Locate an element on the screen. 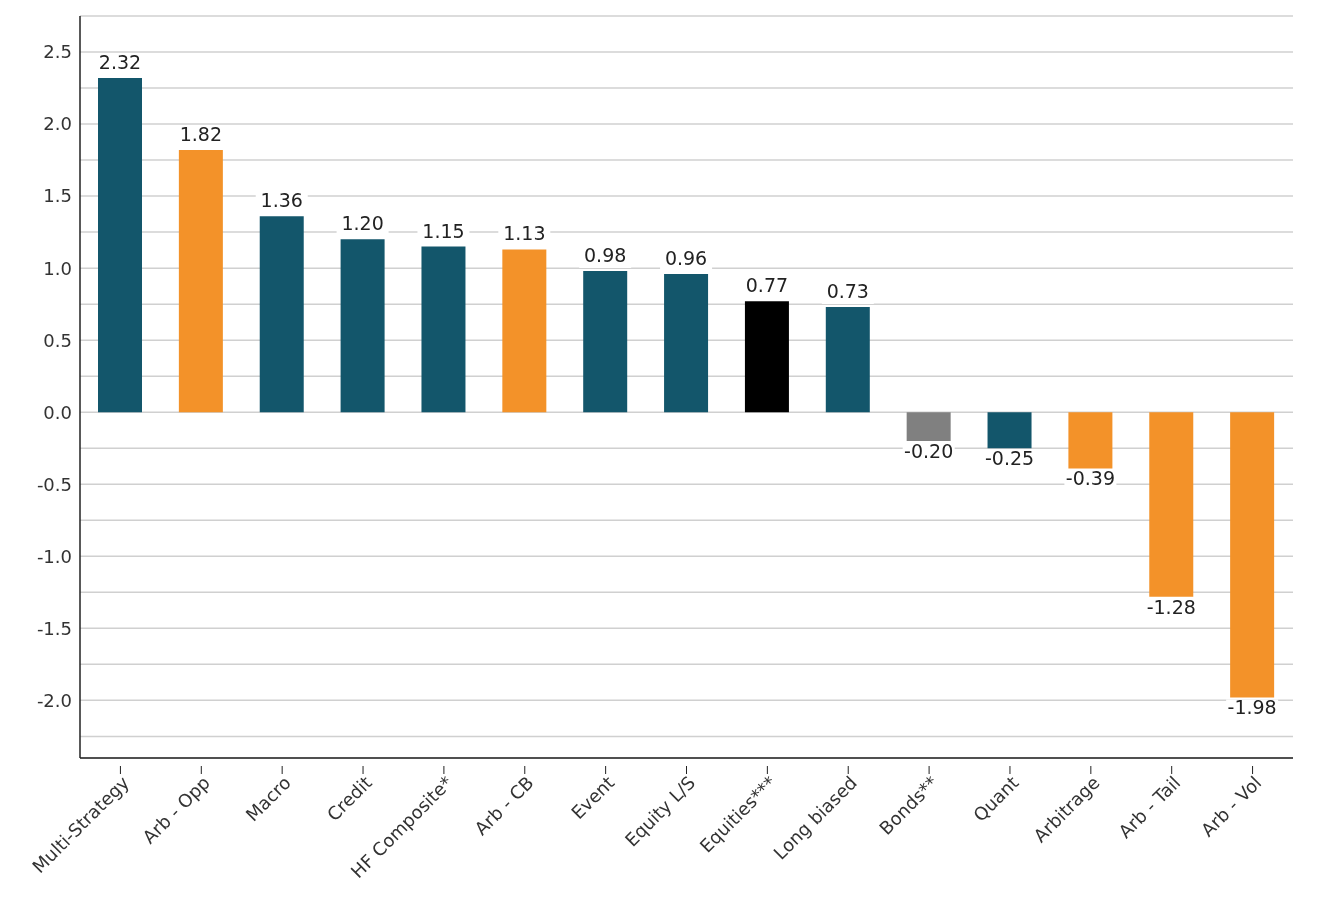 The height and width of the screenshot is (910, 1317). y-tick-label: 1.5 is located at coordinates (57, 196).